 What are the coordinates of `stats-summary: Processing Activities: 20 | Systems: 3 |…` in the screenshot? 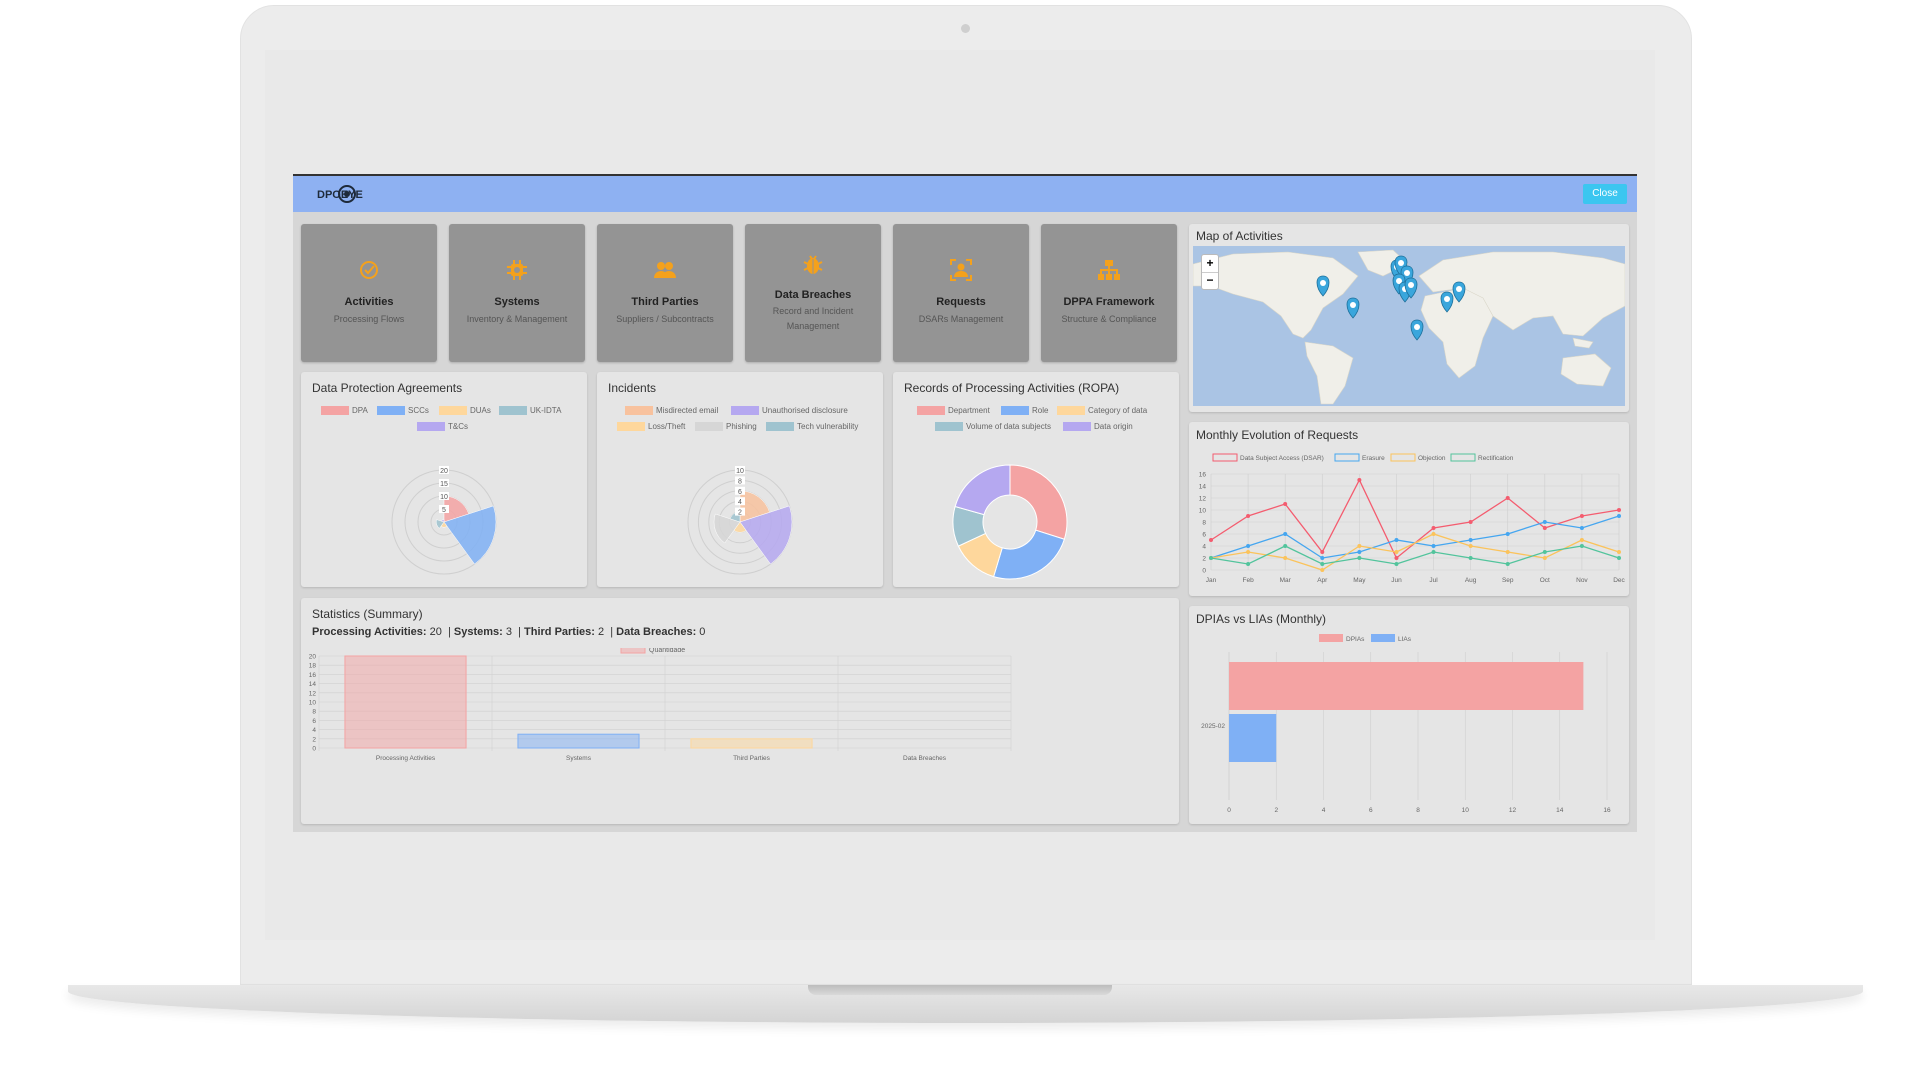 It's located at (509, 632).